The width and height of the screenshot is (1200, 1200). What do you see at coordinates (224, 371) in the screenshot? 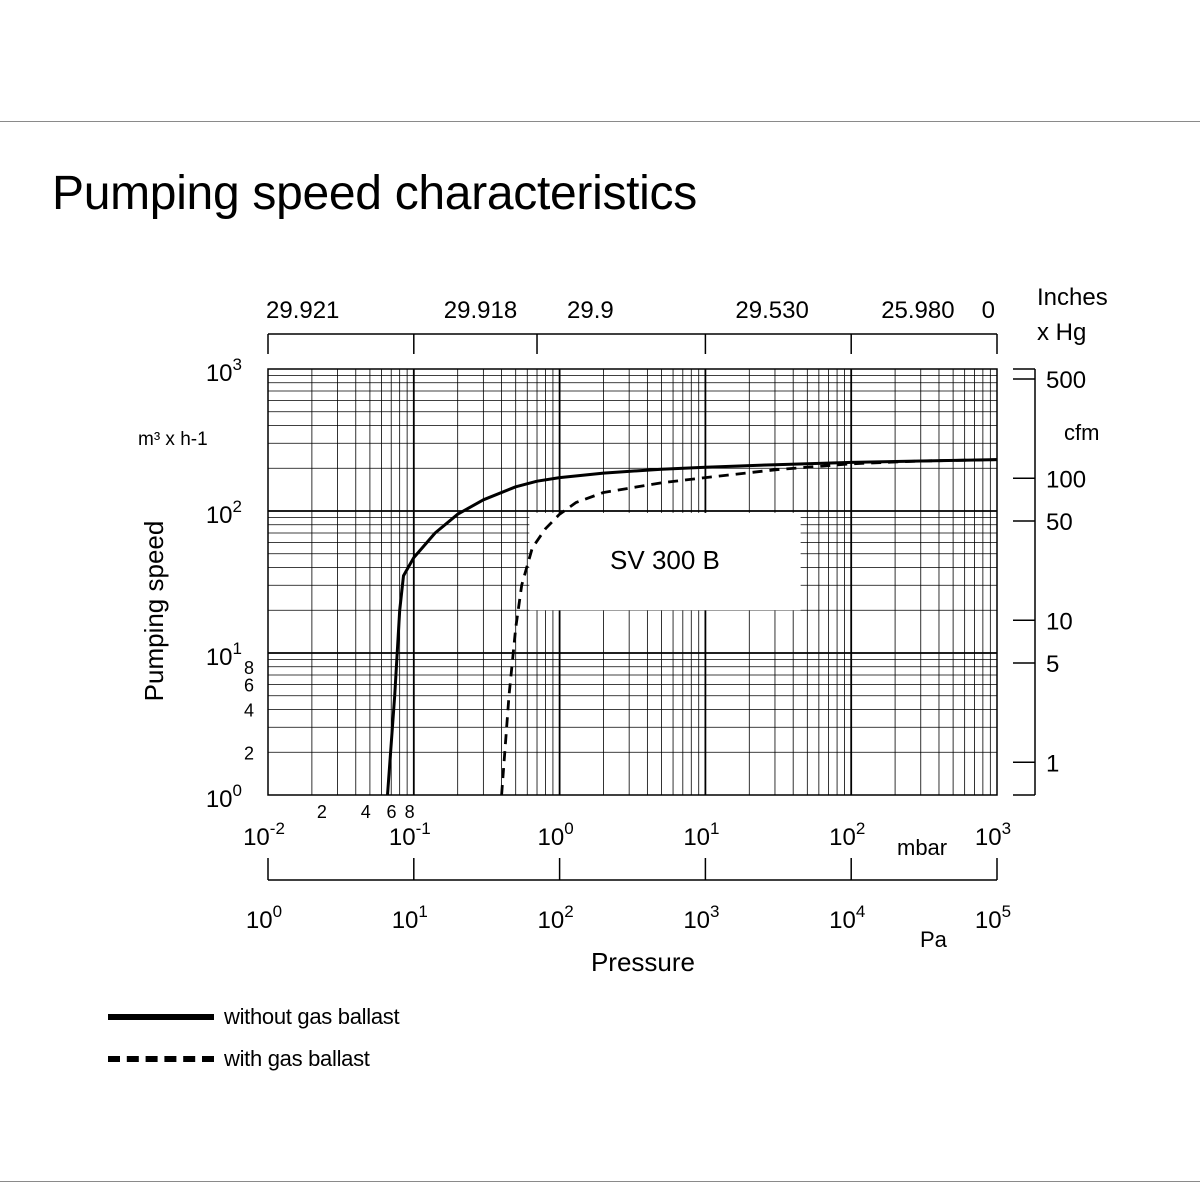
I see `y-tick-label-m3h: 10³` at bounding box center [224, 371].